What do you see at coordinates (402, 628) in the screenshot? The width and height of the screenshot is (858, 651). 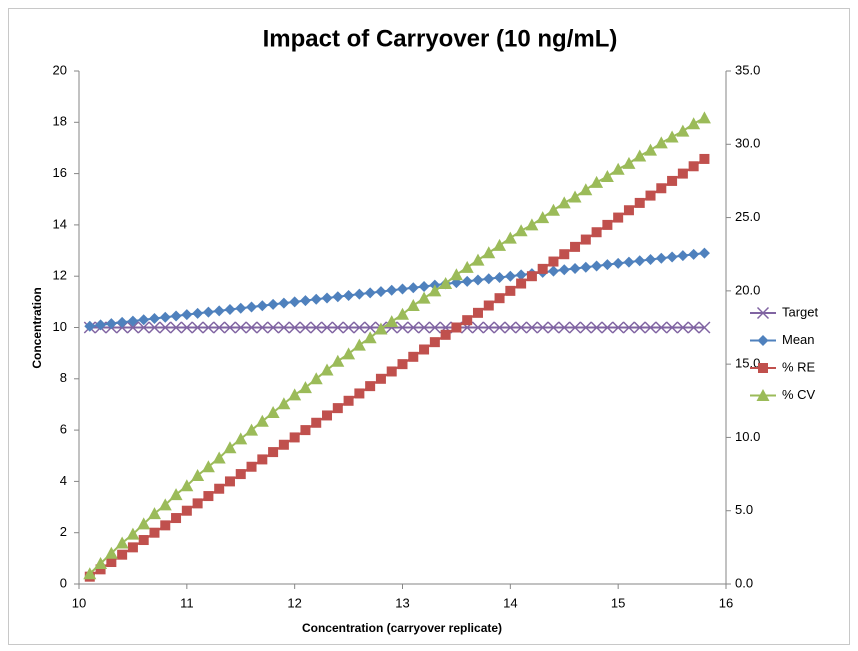 I see `x-axis-title: Concentration (carryover replicate)` at bounding box center [402, 628].